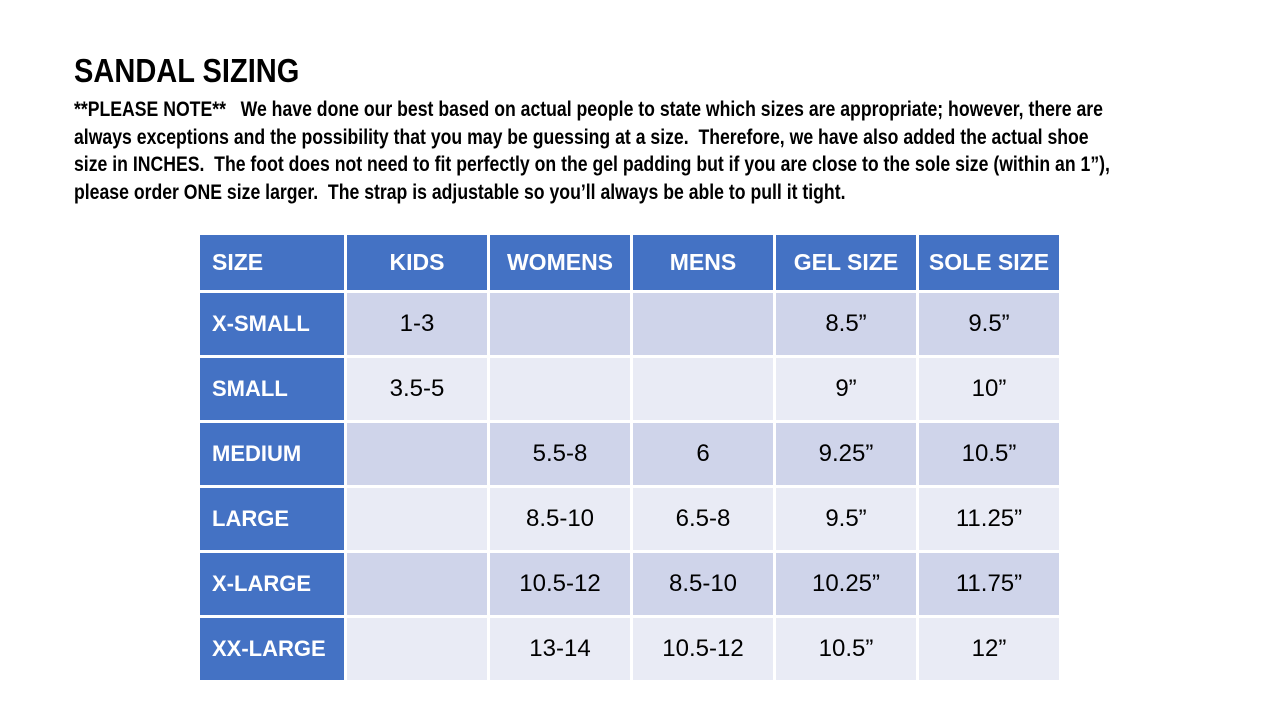 This screenshot has height=720, width=1280. Describe the element at coordinates (989, 584) in the screenshot. I see `table-cell: 11.75”` at that location.